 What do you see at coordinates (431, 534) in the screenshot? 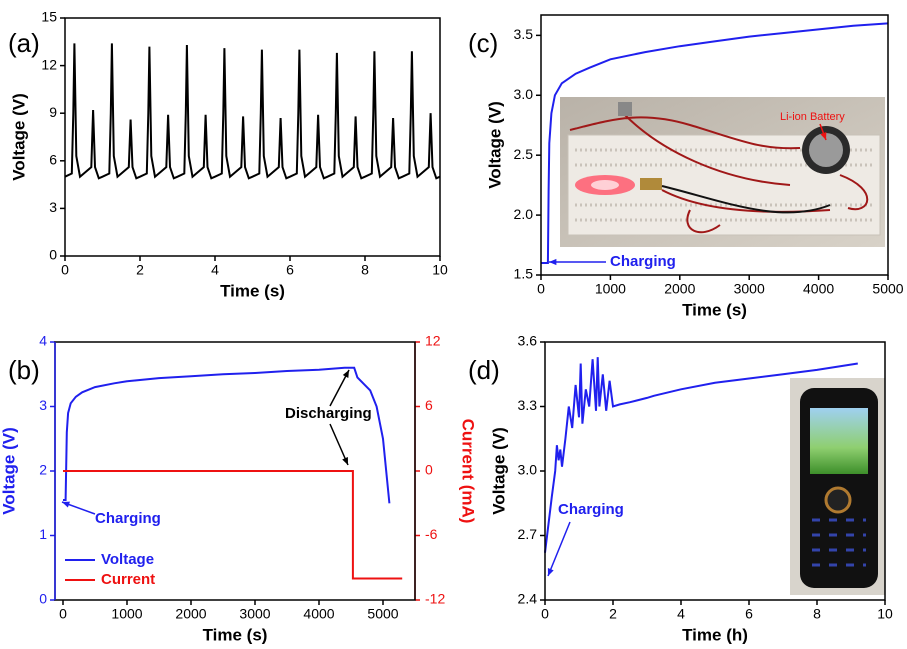
I see `y2-tick-label: -6` at bounding box center [431, 534].